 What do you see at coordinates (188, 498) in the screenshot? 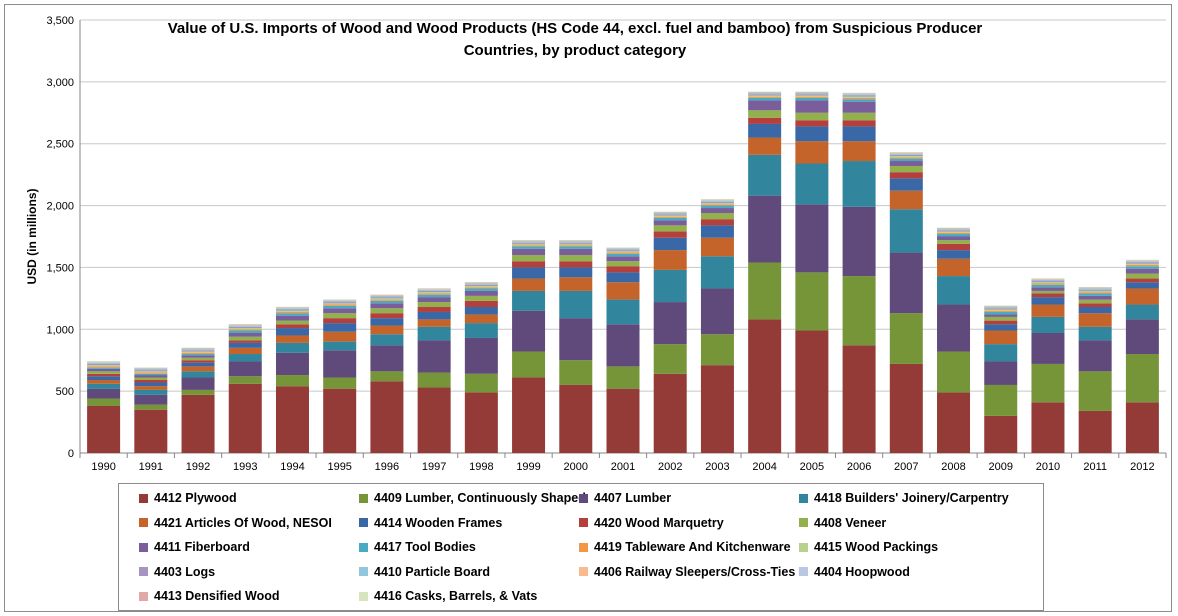
I see `legend-item: 4412 Plywood` at bounding box center [188, 498].